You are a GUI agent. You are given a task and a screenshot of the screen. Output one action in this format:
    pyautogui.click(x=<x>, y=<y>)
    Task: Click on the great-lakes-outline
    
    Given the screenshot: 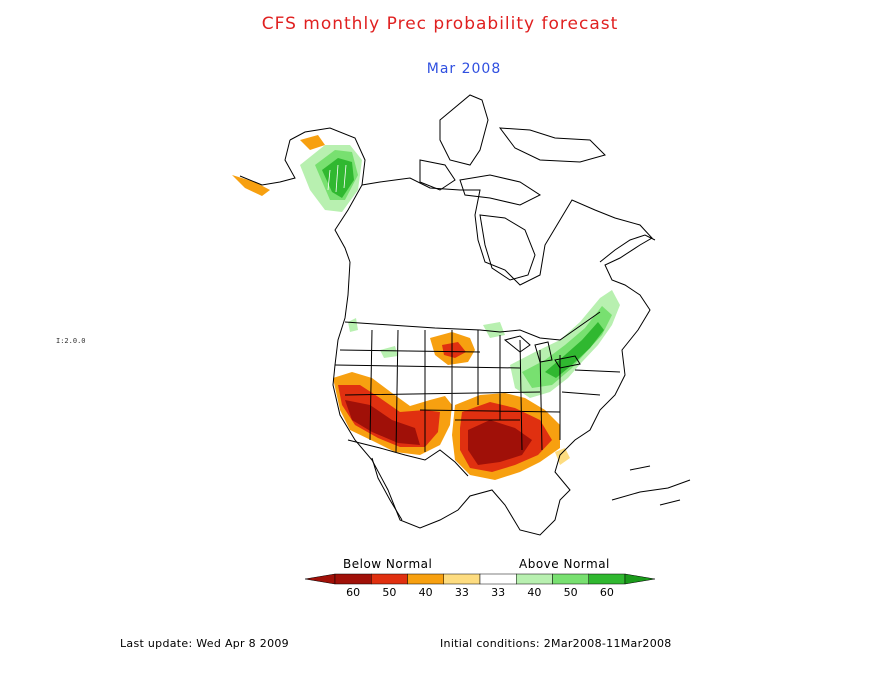 What is the action you would take?
    pyautogui.click(x=542, y=352)
    